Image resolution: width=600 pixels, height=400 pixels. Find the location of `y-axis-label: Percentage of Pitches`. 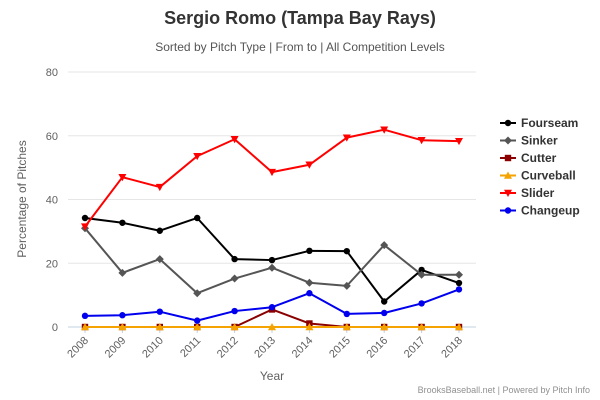

y-axis-label: Percentage of Pitches is located at coordinates (22, 198).